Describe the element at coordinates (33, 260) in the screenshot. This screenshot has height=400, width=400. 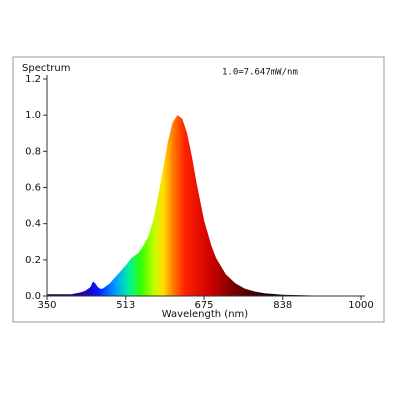
I see `y-tick-label: 0.2` at that location.